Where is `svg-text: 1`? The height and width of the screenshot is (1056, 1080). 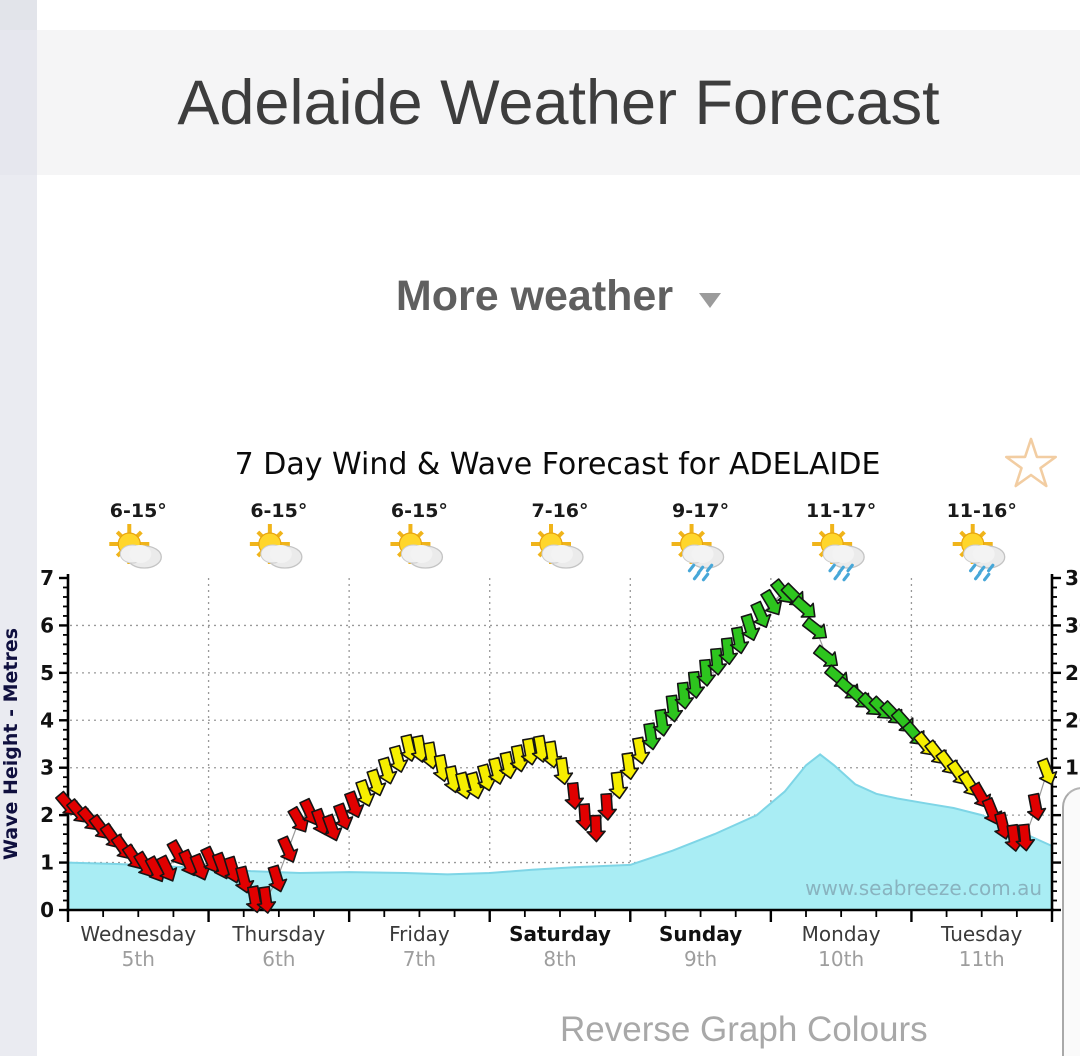
svg-text: 1 is located at coordinates (47, 863).